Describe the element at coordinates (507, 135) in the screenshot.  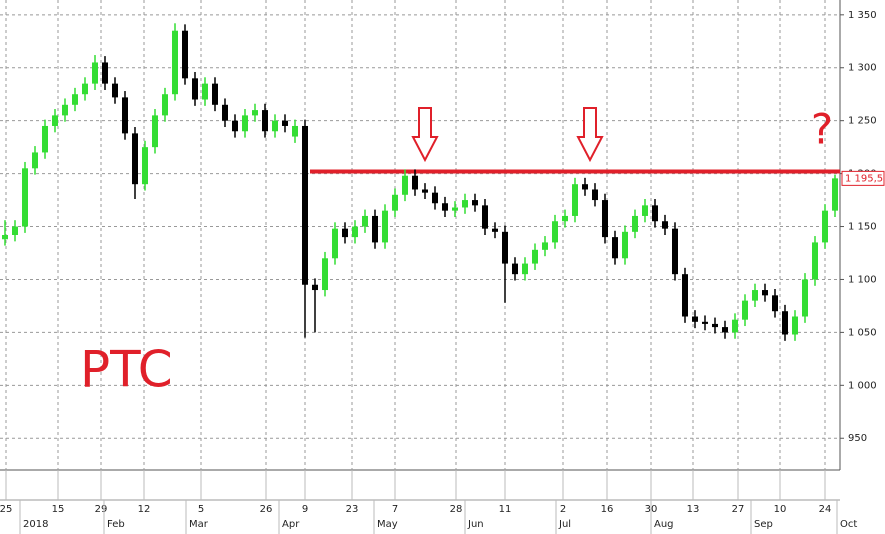
I see `arrow` at that location.